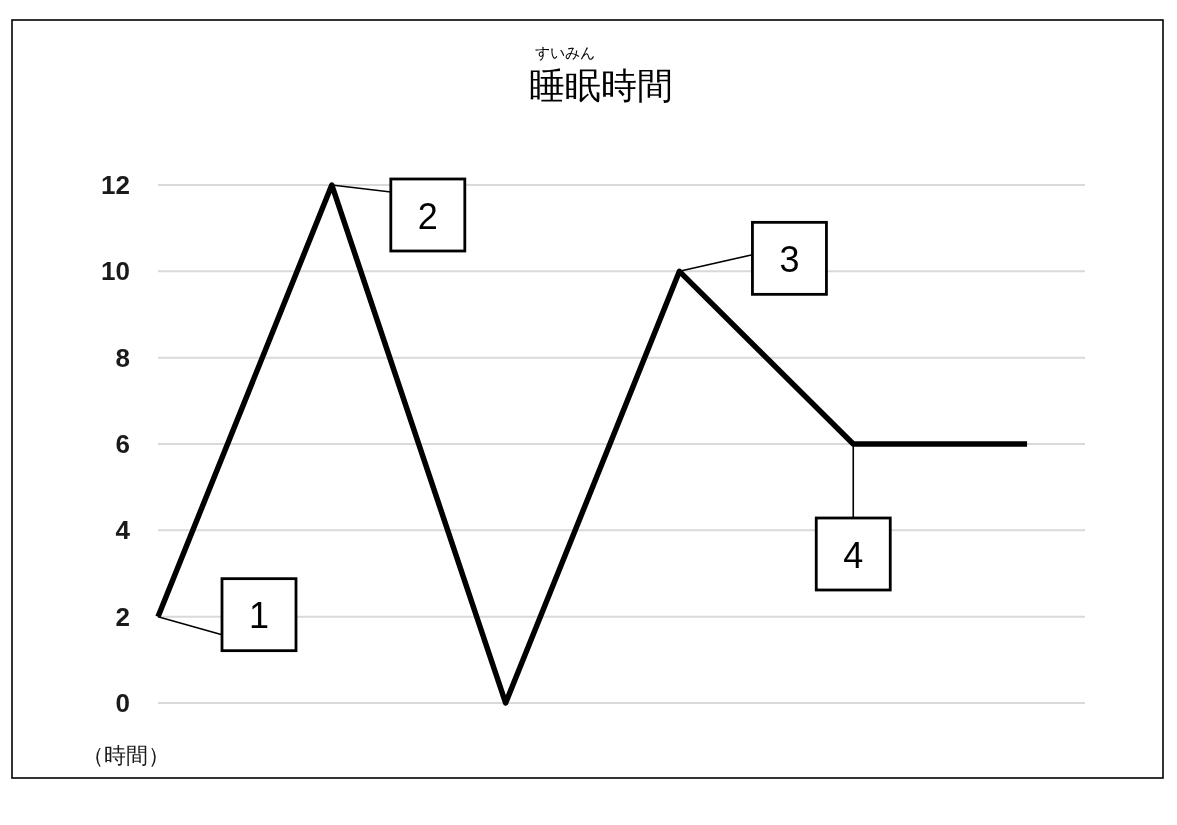 The height and width of the screenshot is (825, 1177). Describe the element at coordinates (115, 271) in the screenshot. I see `ytick-label: 10` at that location.